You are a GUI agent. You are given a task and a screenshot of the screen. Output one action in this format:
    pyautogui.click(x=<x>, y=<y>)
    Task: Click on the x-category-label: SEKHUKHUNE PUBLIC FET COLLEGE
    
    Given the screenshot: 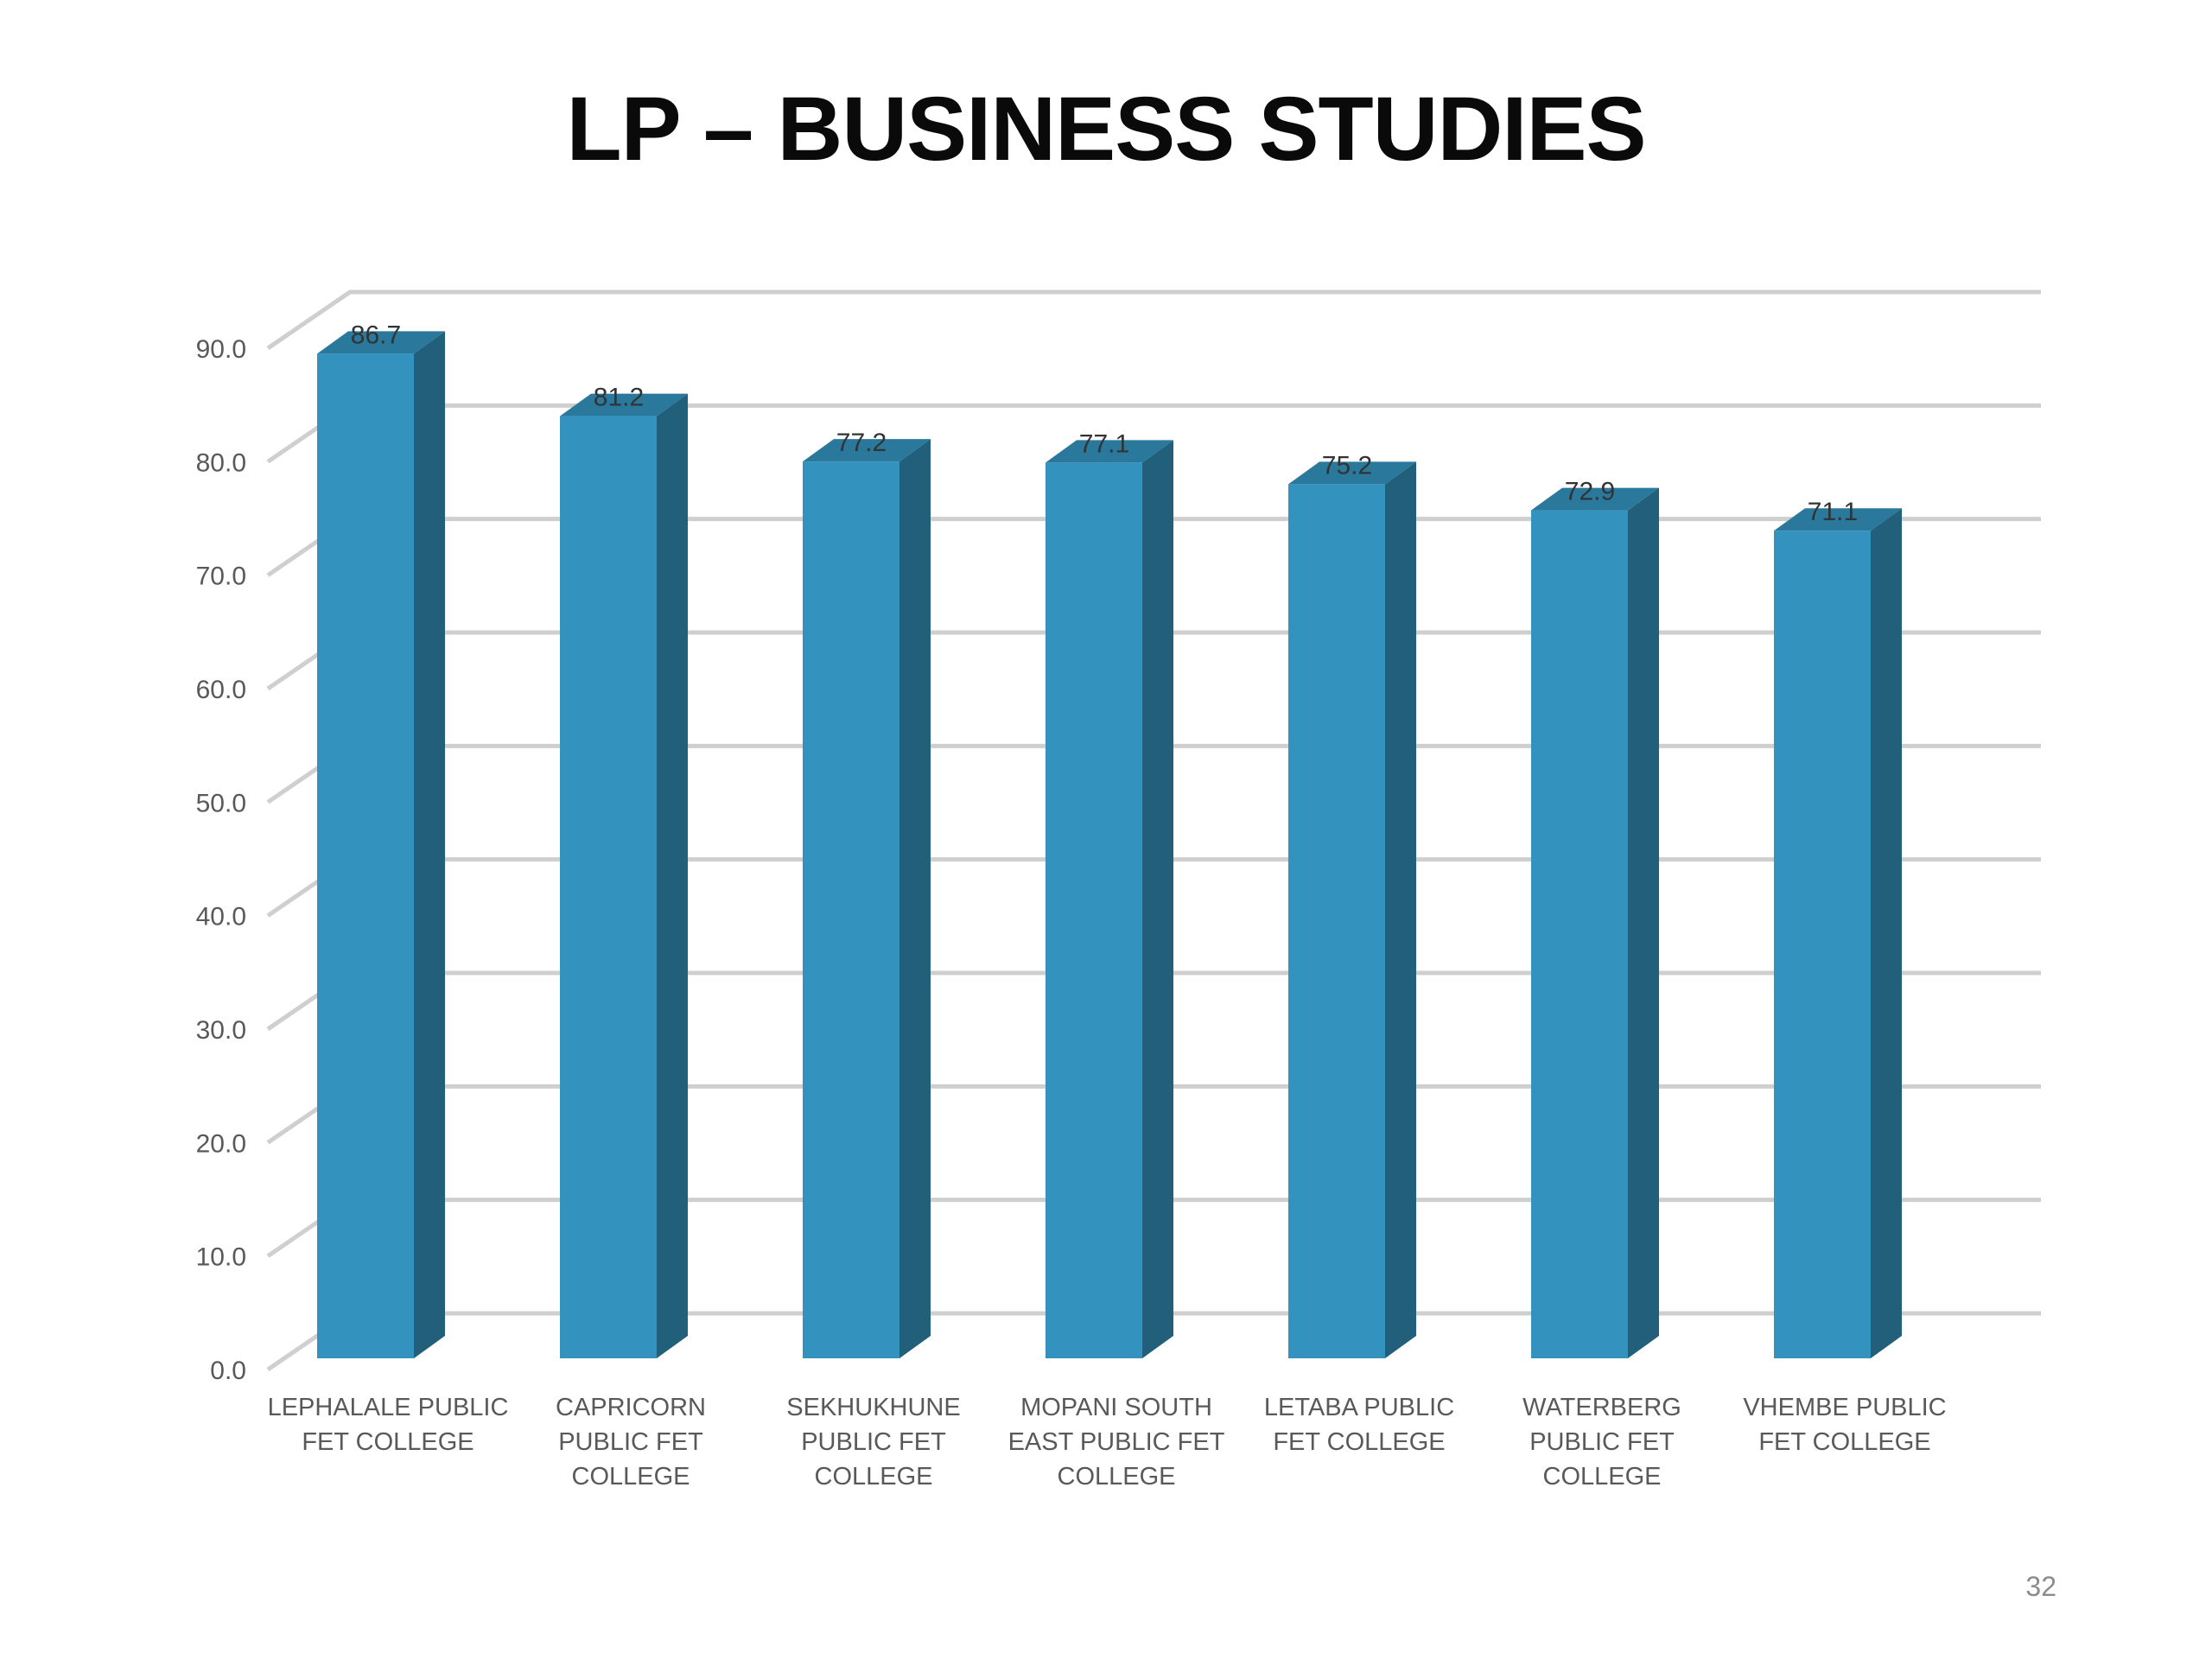 What is the action you would take?
    pyautogui.click(x=873, y=1442)
    